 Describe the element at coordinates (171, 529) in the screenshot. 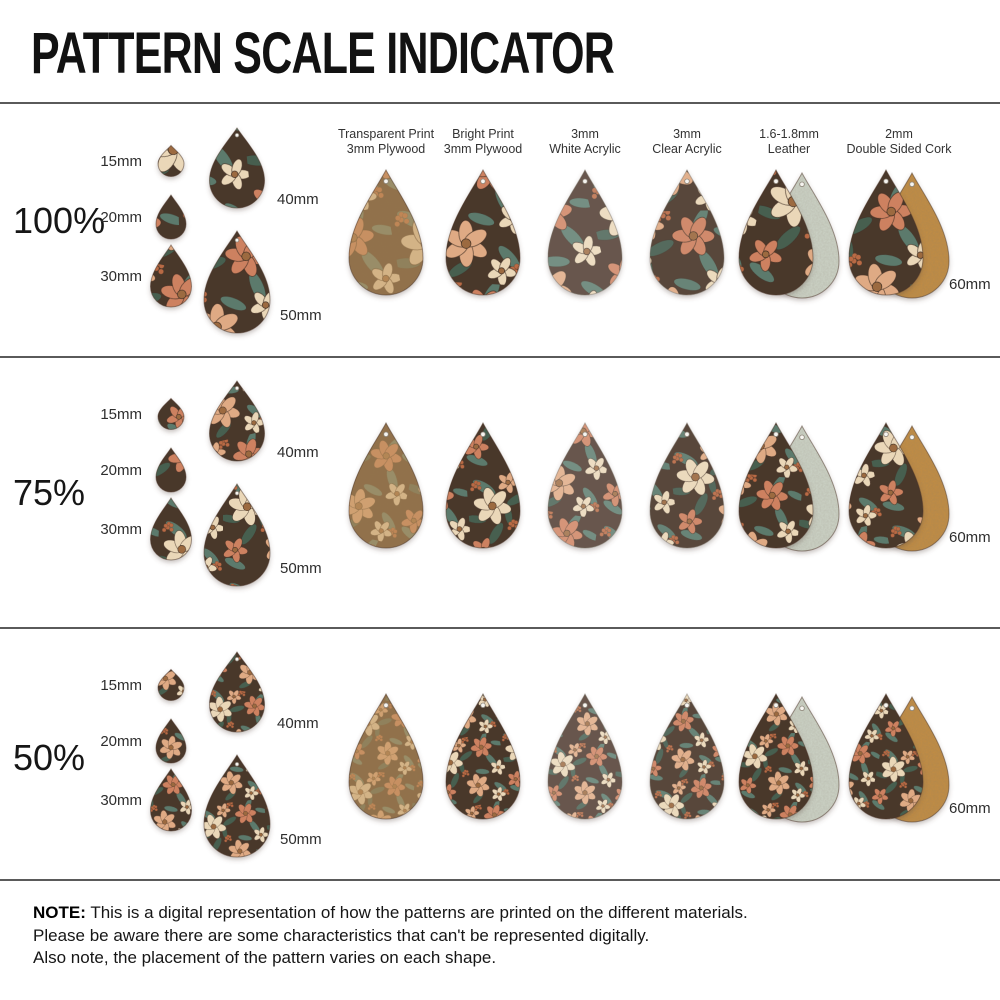

I see `teardrop-75pct-30mm` at that location.